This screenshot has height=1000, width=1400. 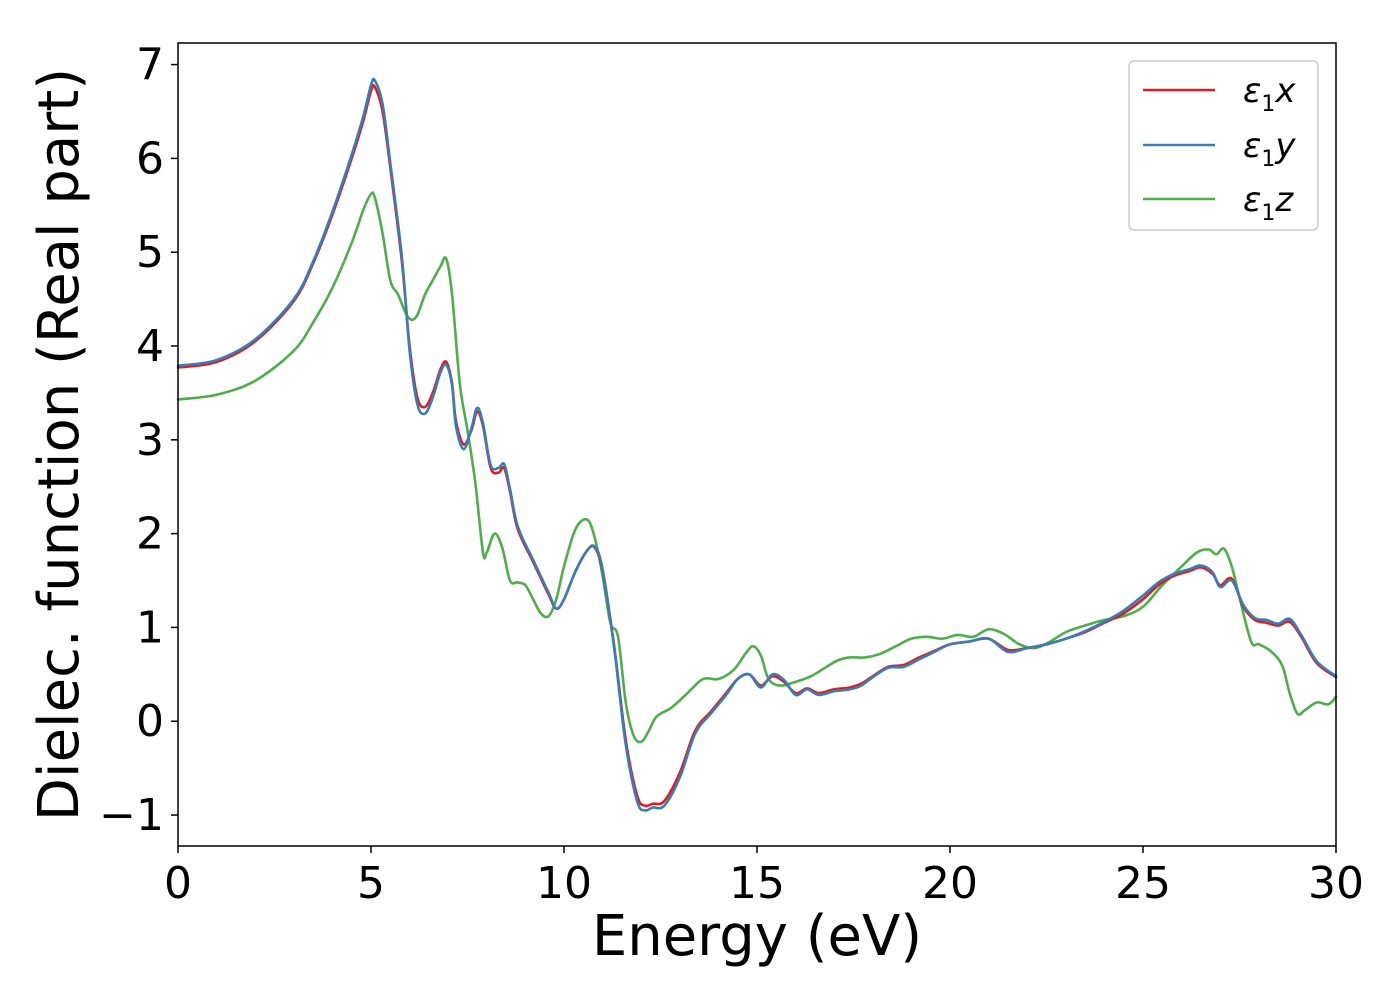 I want to click on x-axis-ticks: 0 5 10 15 20 25 30, so click(x=764, y=877).